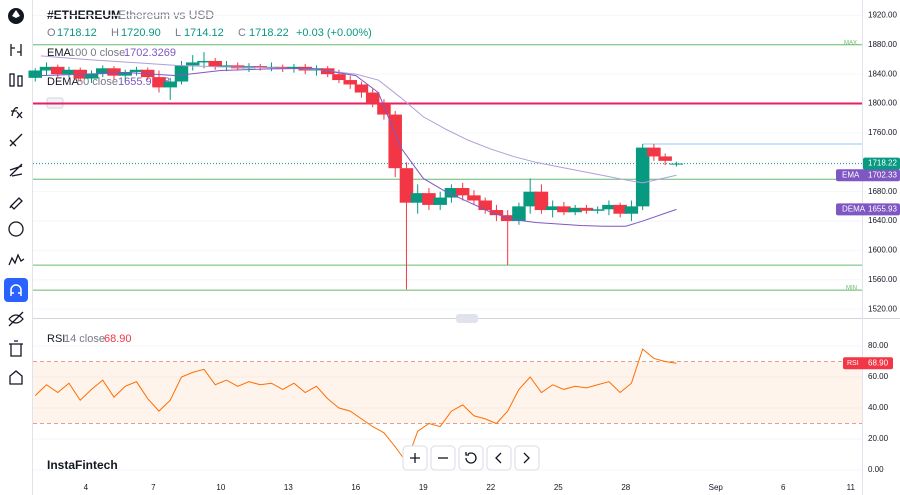  I want to click on y-tick-label: 1680.00, so click(882, 191).